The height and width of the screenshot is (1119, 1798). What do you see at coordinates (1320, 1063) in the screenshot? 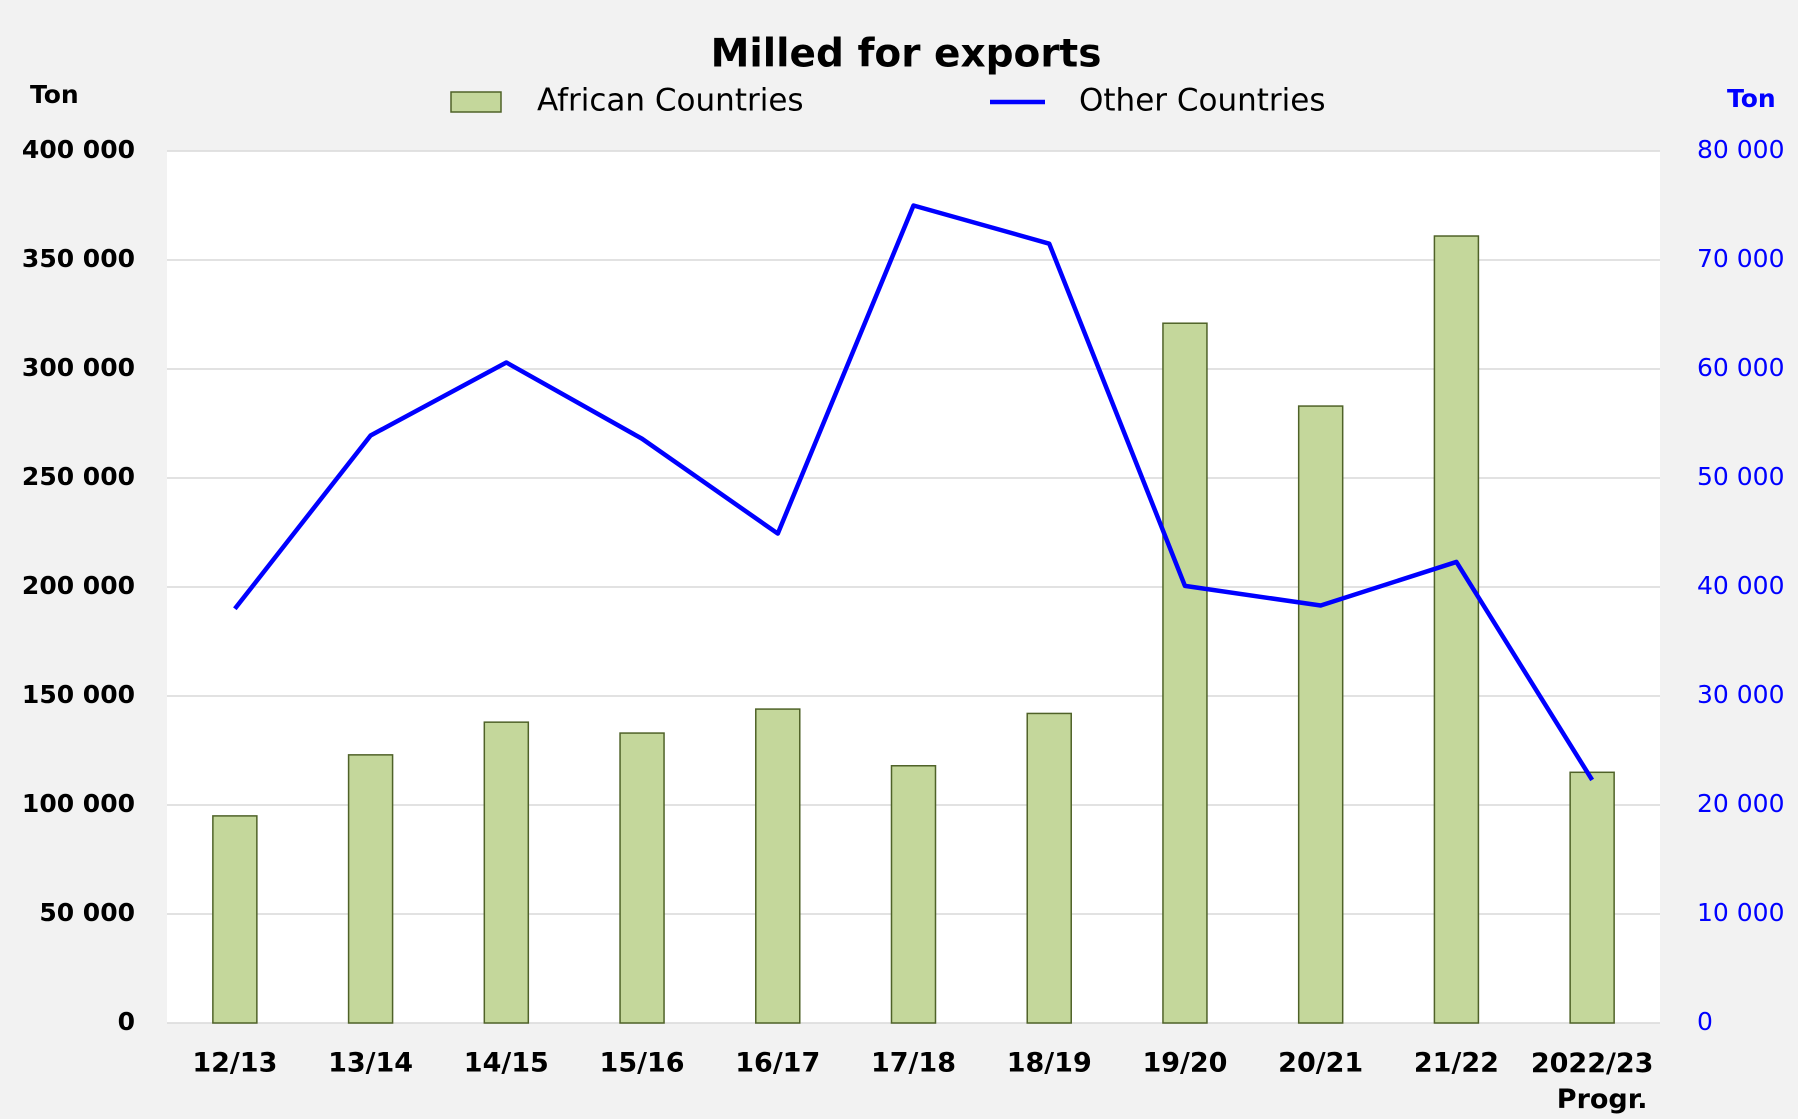
I see `x-tick-label: 20/21` at bounding box center [1320, 1063].